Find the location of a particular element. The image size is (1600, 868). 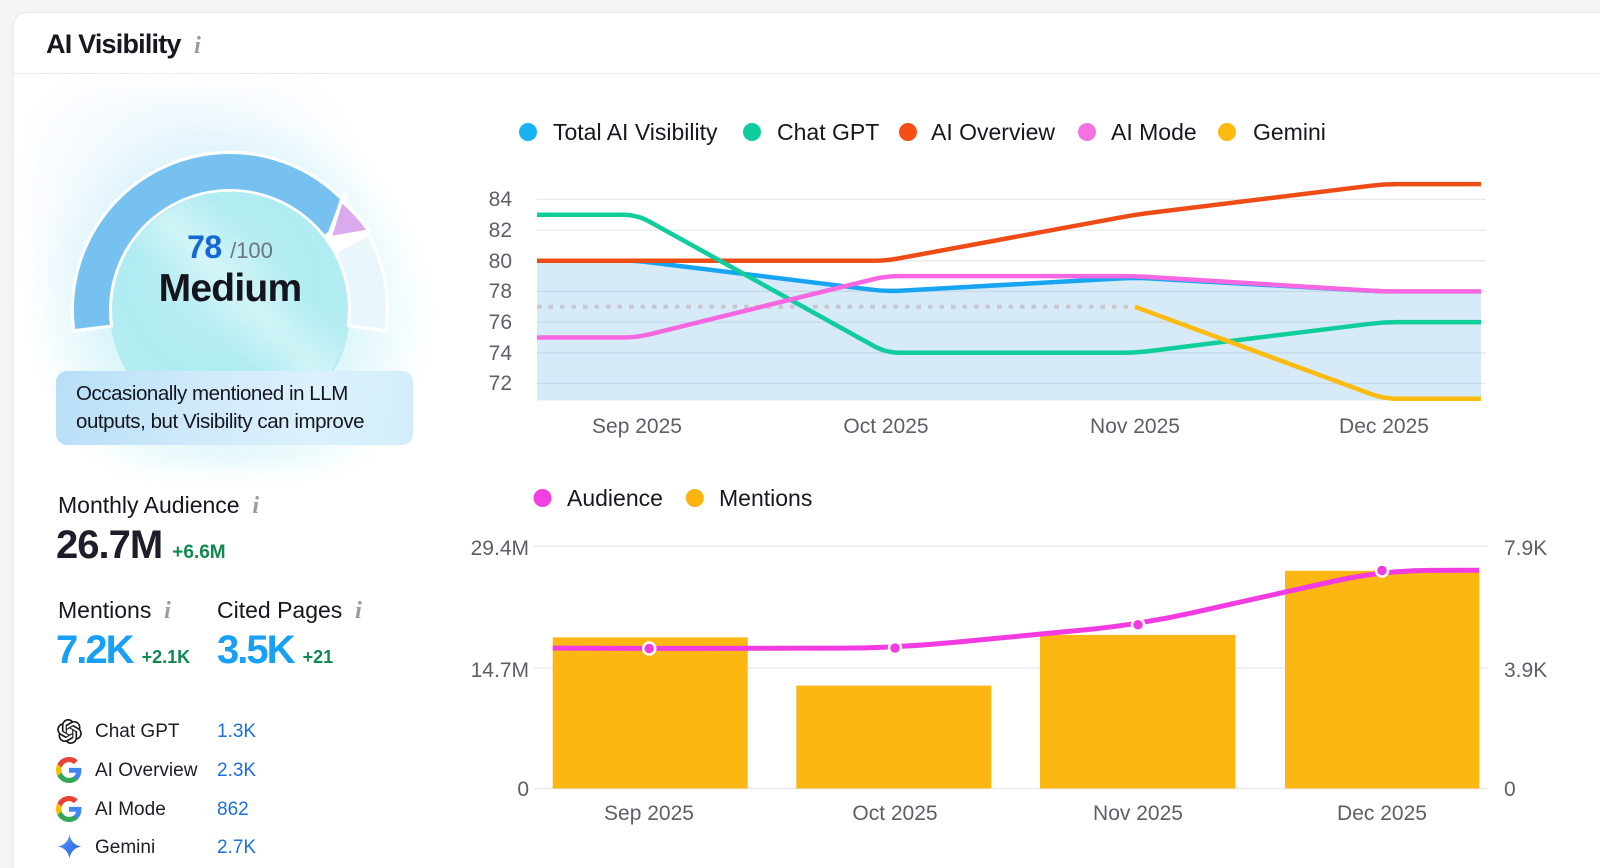

svg-text: Mentions is located at coordinates (765, 498).